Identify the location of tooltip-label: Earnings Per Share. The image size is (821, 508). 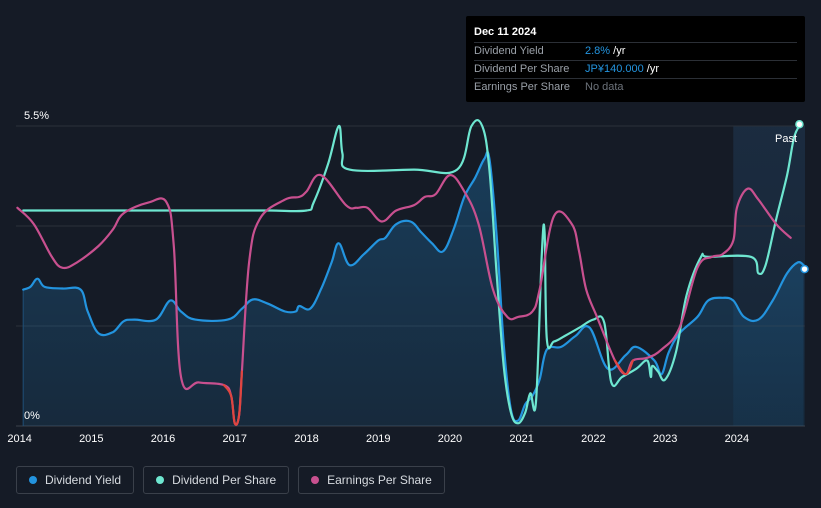
(522, 87).